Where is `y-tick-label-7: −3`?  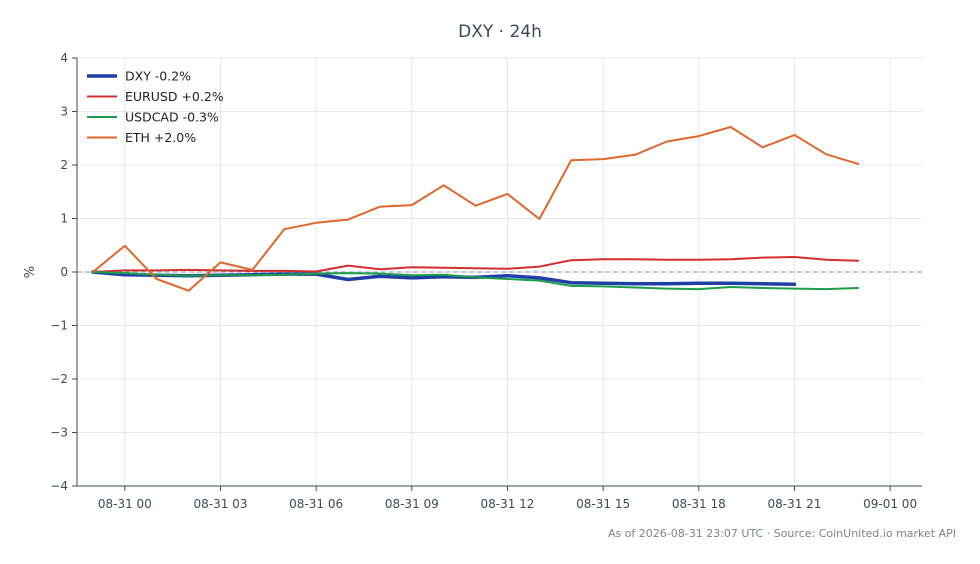 y-tick-label-7: −3 is located at coordinates (59, 433).